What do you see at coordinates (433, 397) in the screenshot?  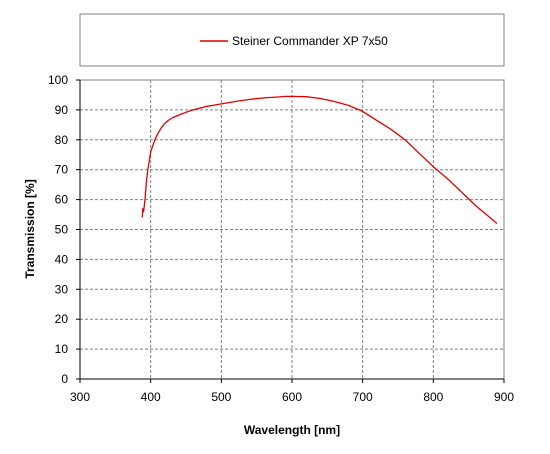 I see `x-tick-label-800: 800` at bounding box center [433, 397].